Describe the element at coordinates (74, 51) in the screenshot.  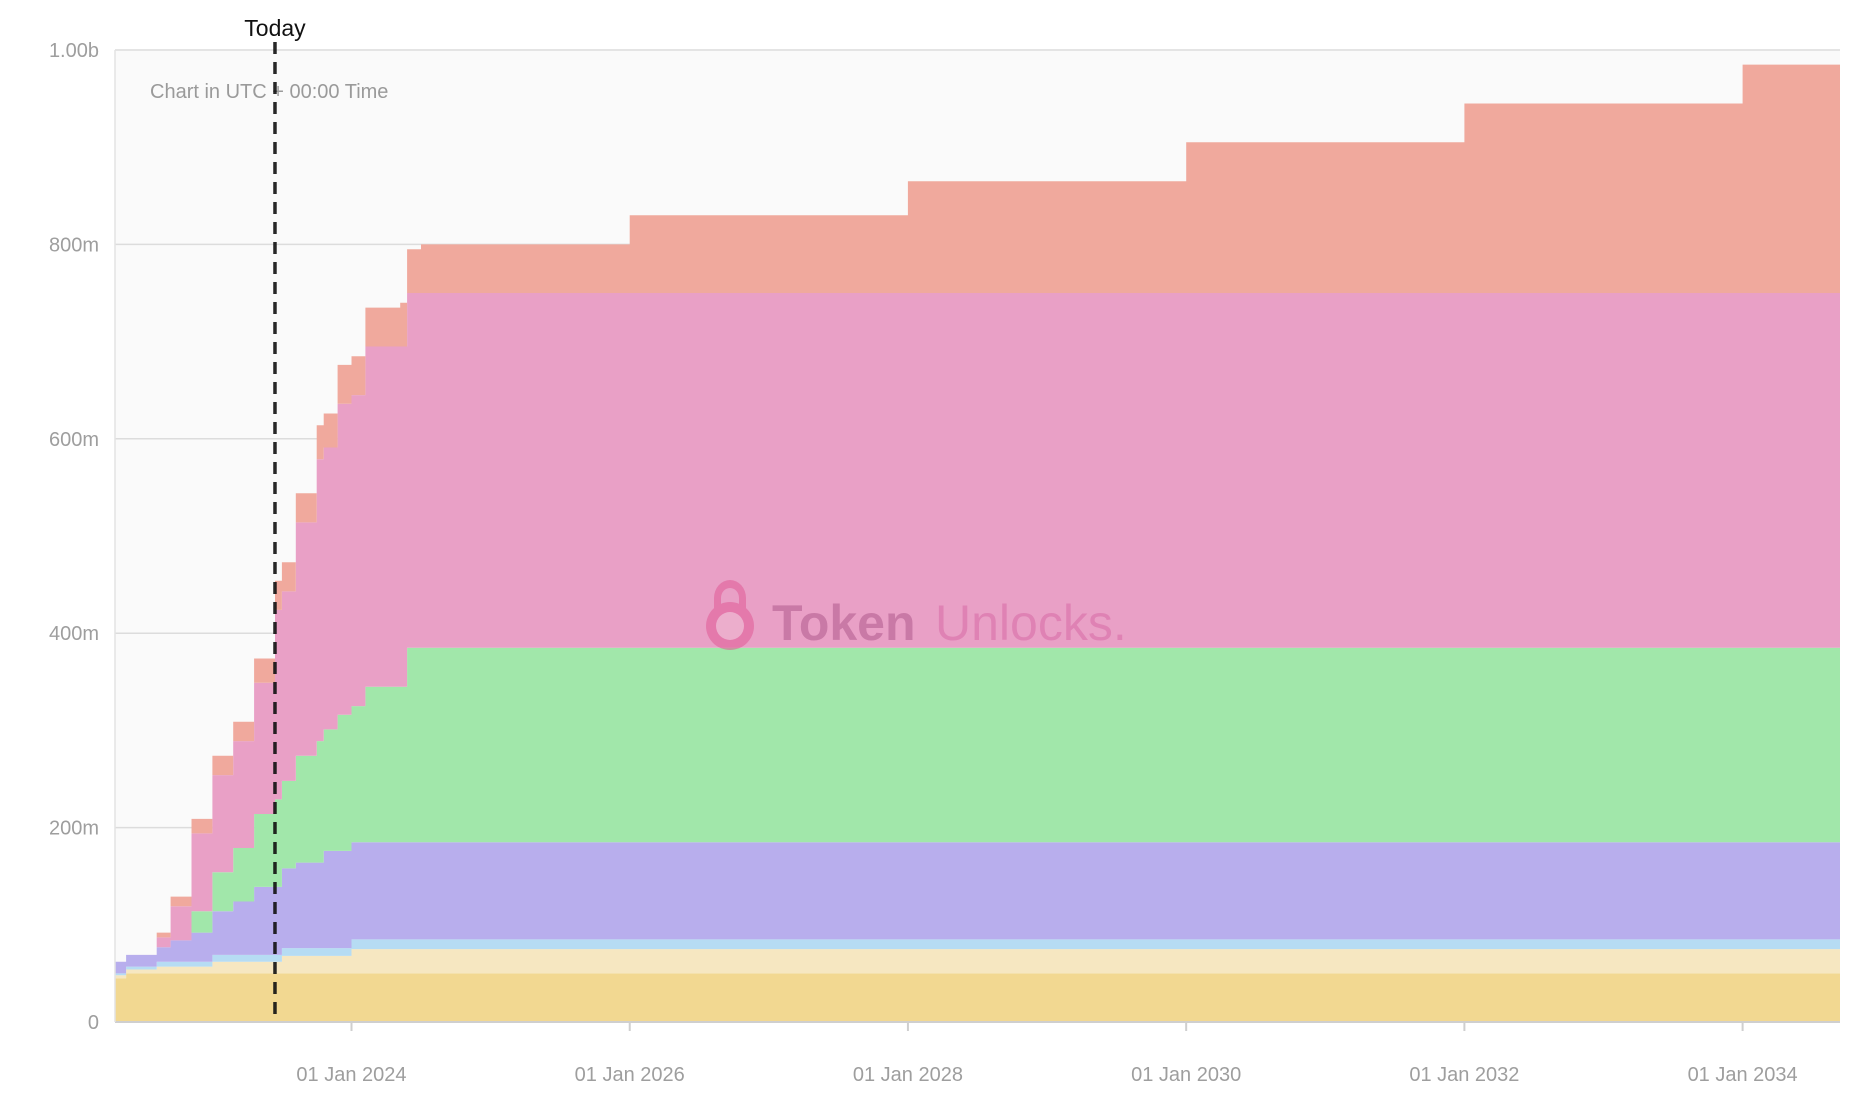
I see `y-tick-label: 1.00b` at that location.